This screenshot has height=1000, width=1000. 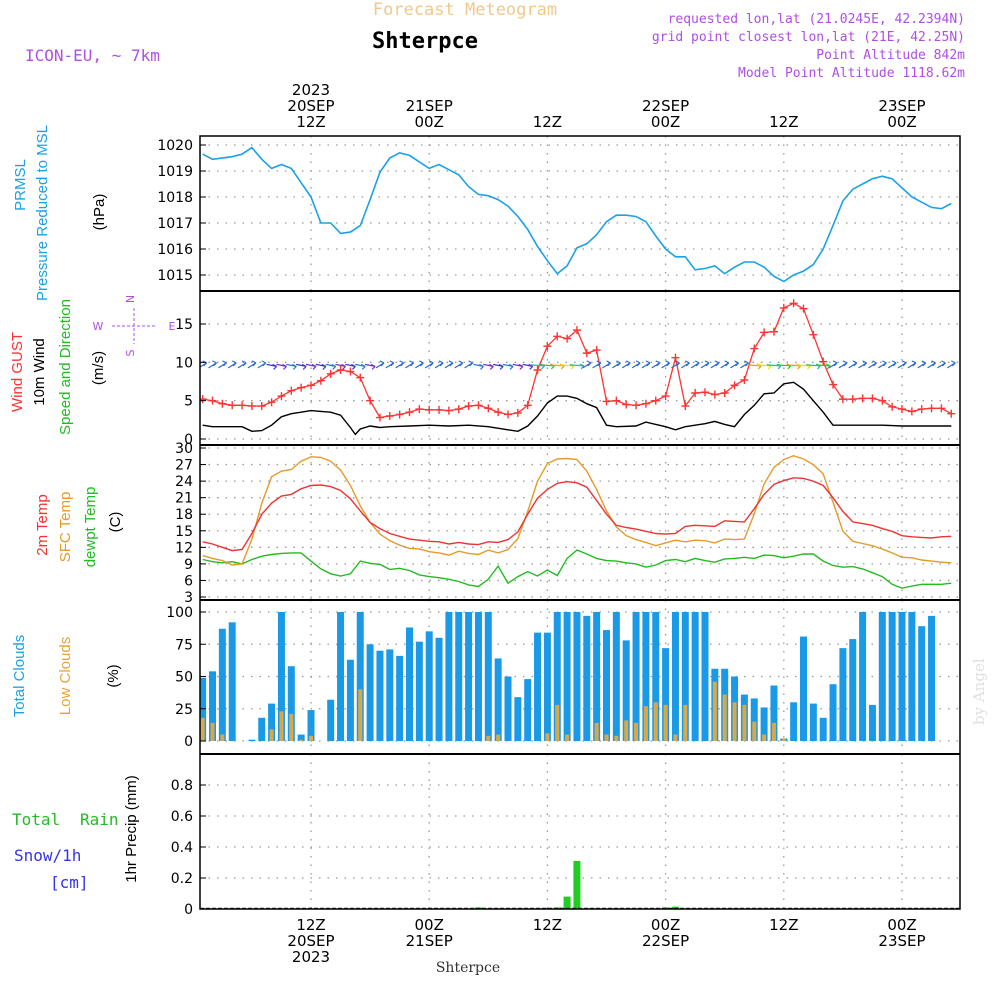 What do you see at coordinates (468, 968) in the screenshot?
I see `footer-location: Shterpce` at bounding box center [468, 968].